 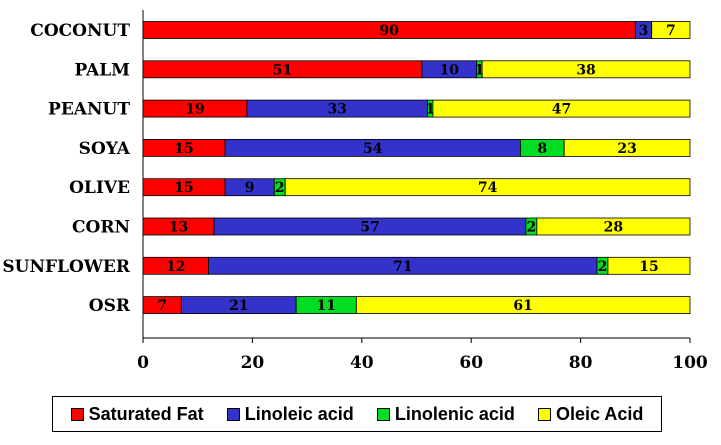 I want to click on legend-item: Oleic Acid, so click(x=590, y=414).